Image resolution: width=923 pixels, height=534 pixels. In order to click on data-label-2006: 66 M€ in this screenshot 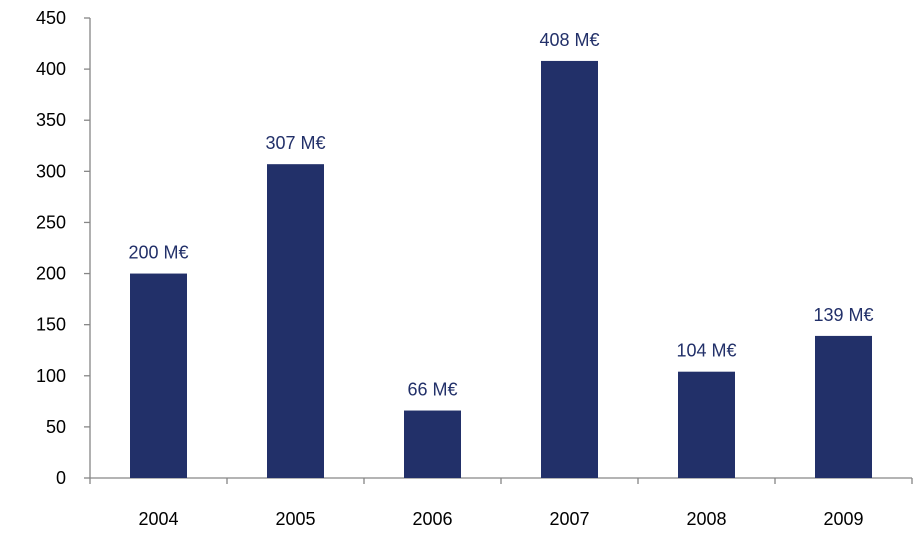, I will do `click(432, 390)`.